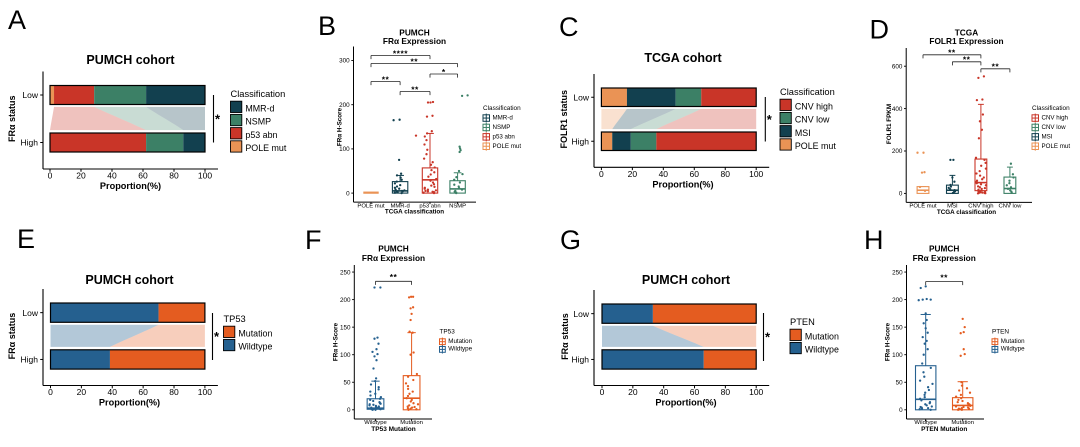 This screenshot has width=1080, height=447. Describe the element at coordinates (944, 429) in the screenshot. I see `svg-text: PTEN Mutation` at that location.